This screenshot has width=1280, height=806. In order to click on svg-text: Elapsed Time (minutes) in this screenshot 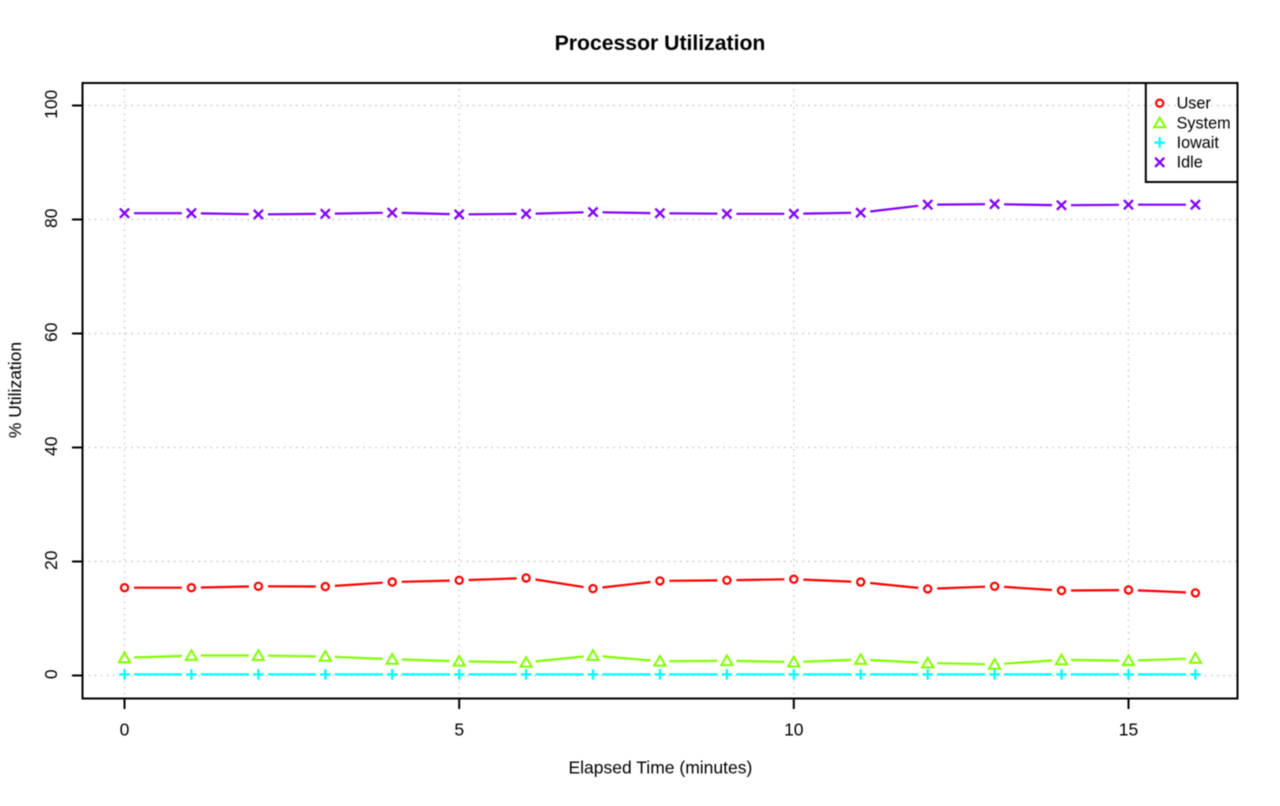, I will do `click(660, 768)`.